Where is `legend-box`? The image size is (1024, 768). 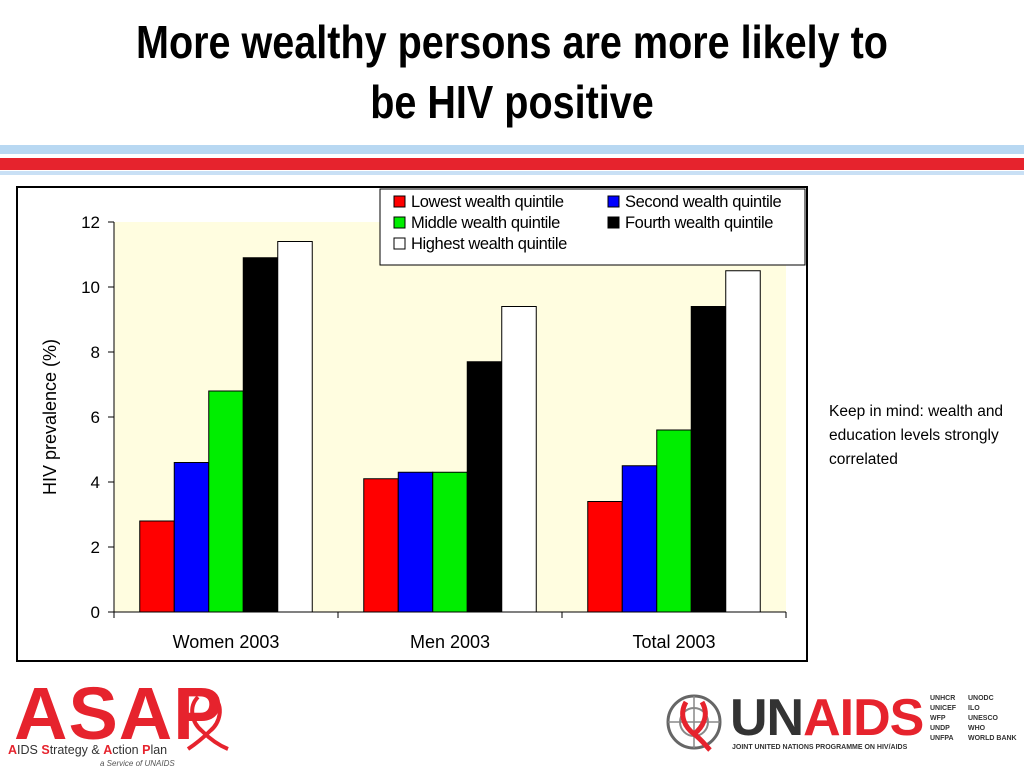
legend-box is located at coordinates (592, 227).